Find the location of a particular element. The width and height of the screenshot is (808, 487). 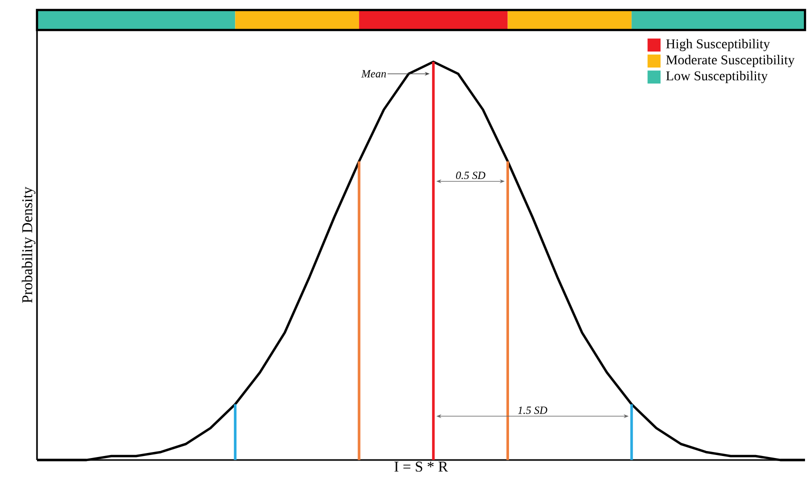

annotation: Mean is located at coordinates (373, 74).